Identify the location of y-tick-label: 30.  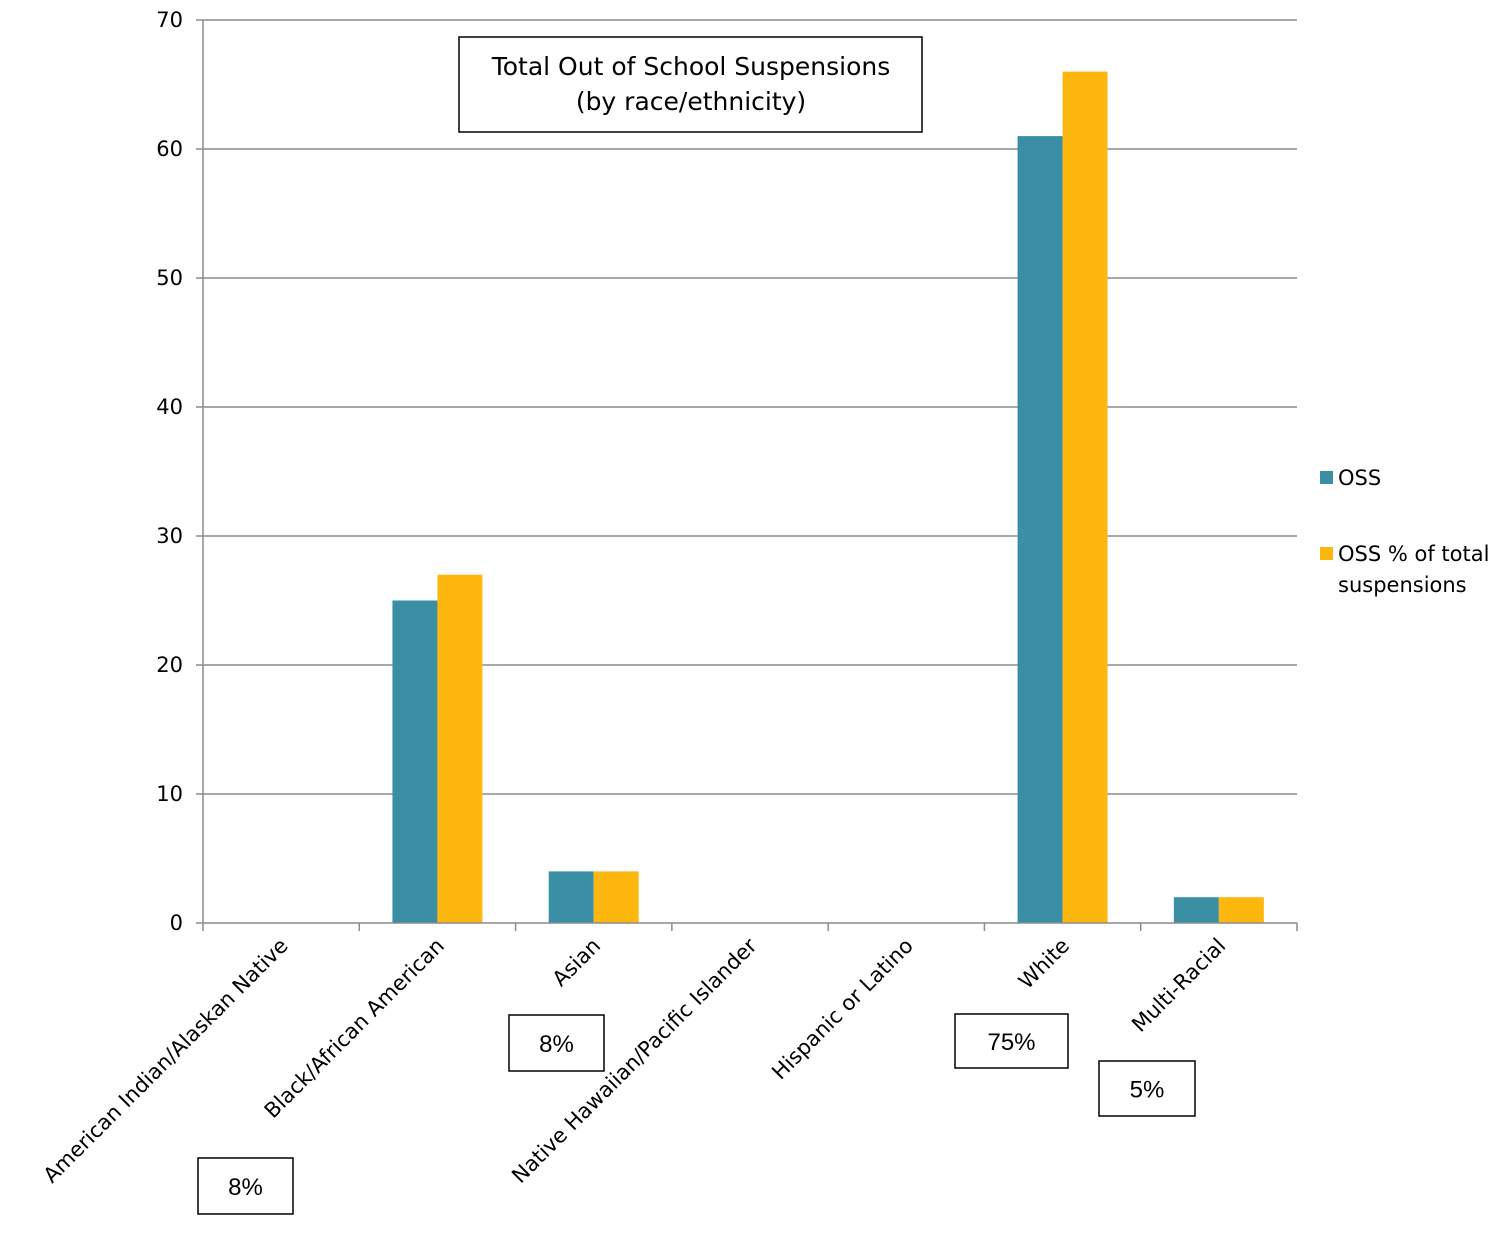
(169, 536).